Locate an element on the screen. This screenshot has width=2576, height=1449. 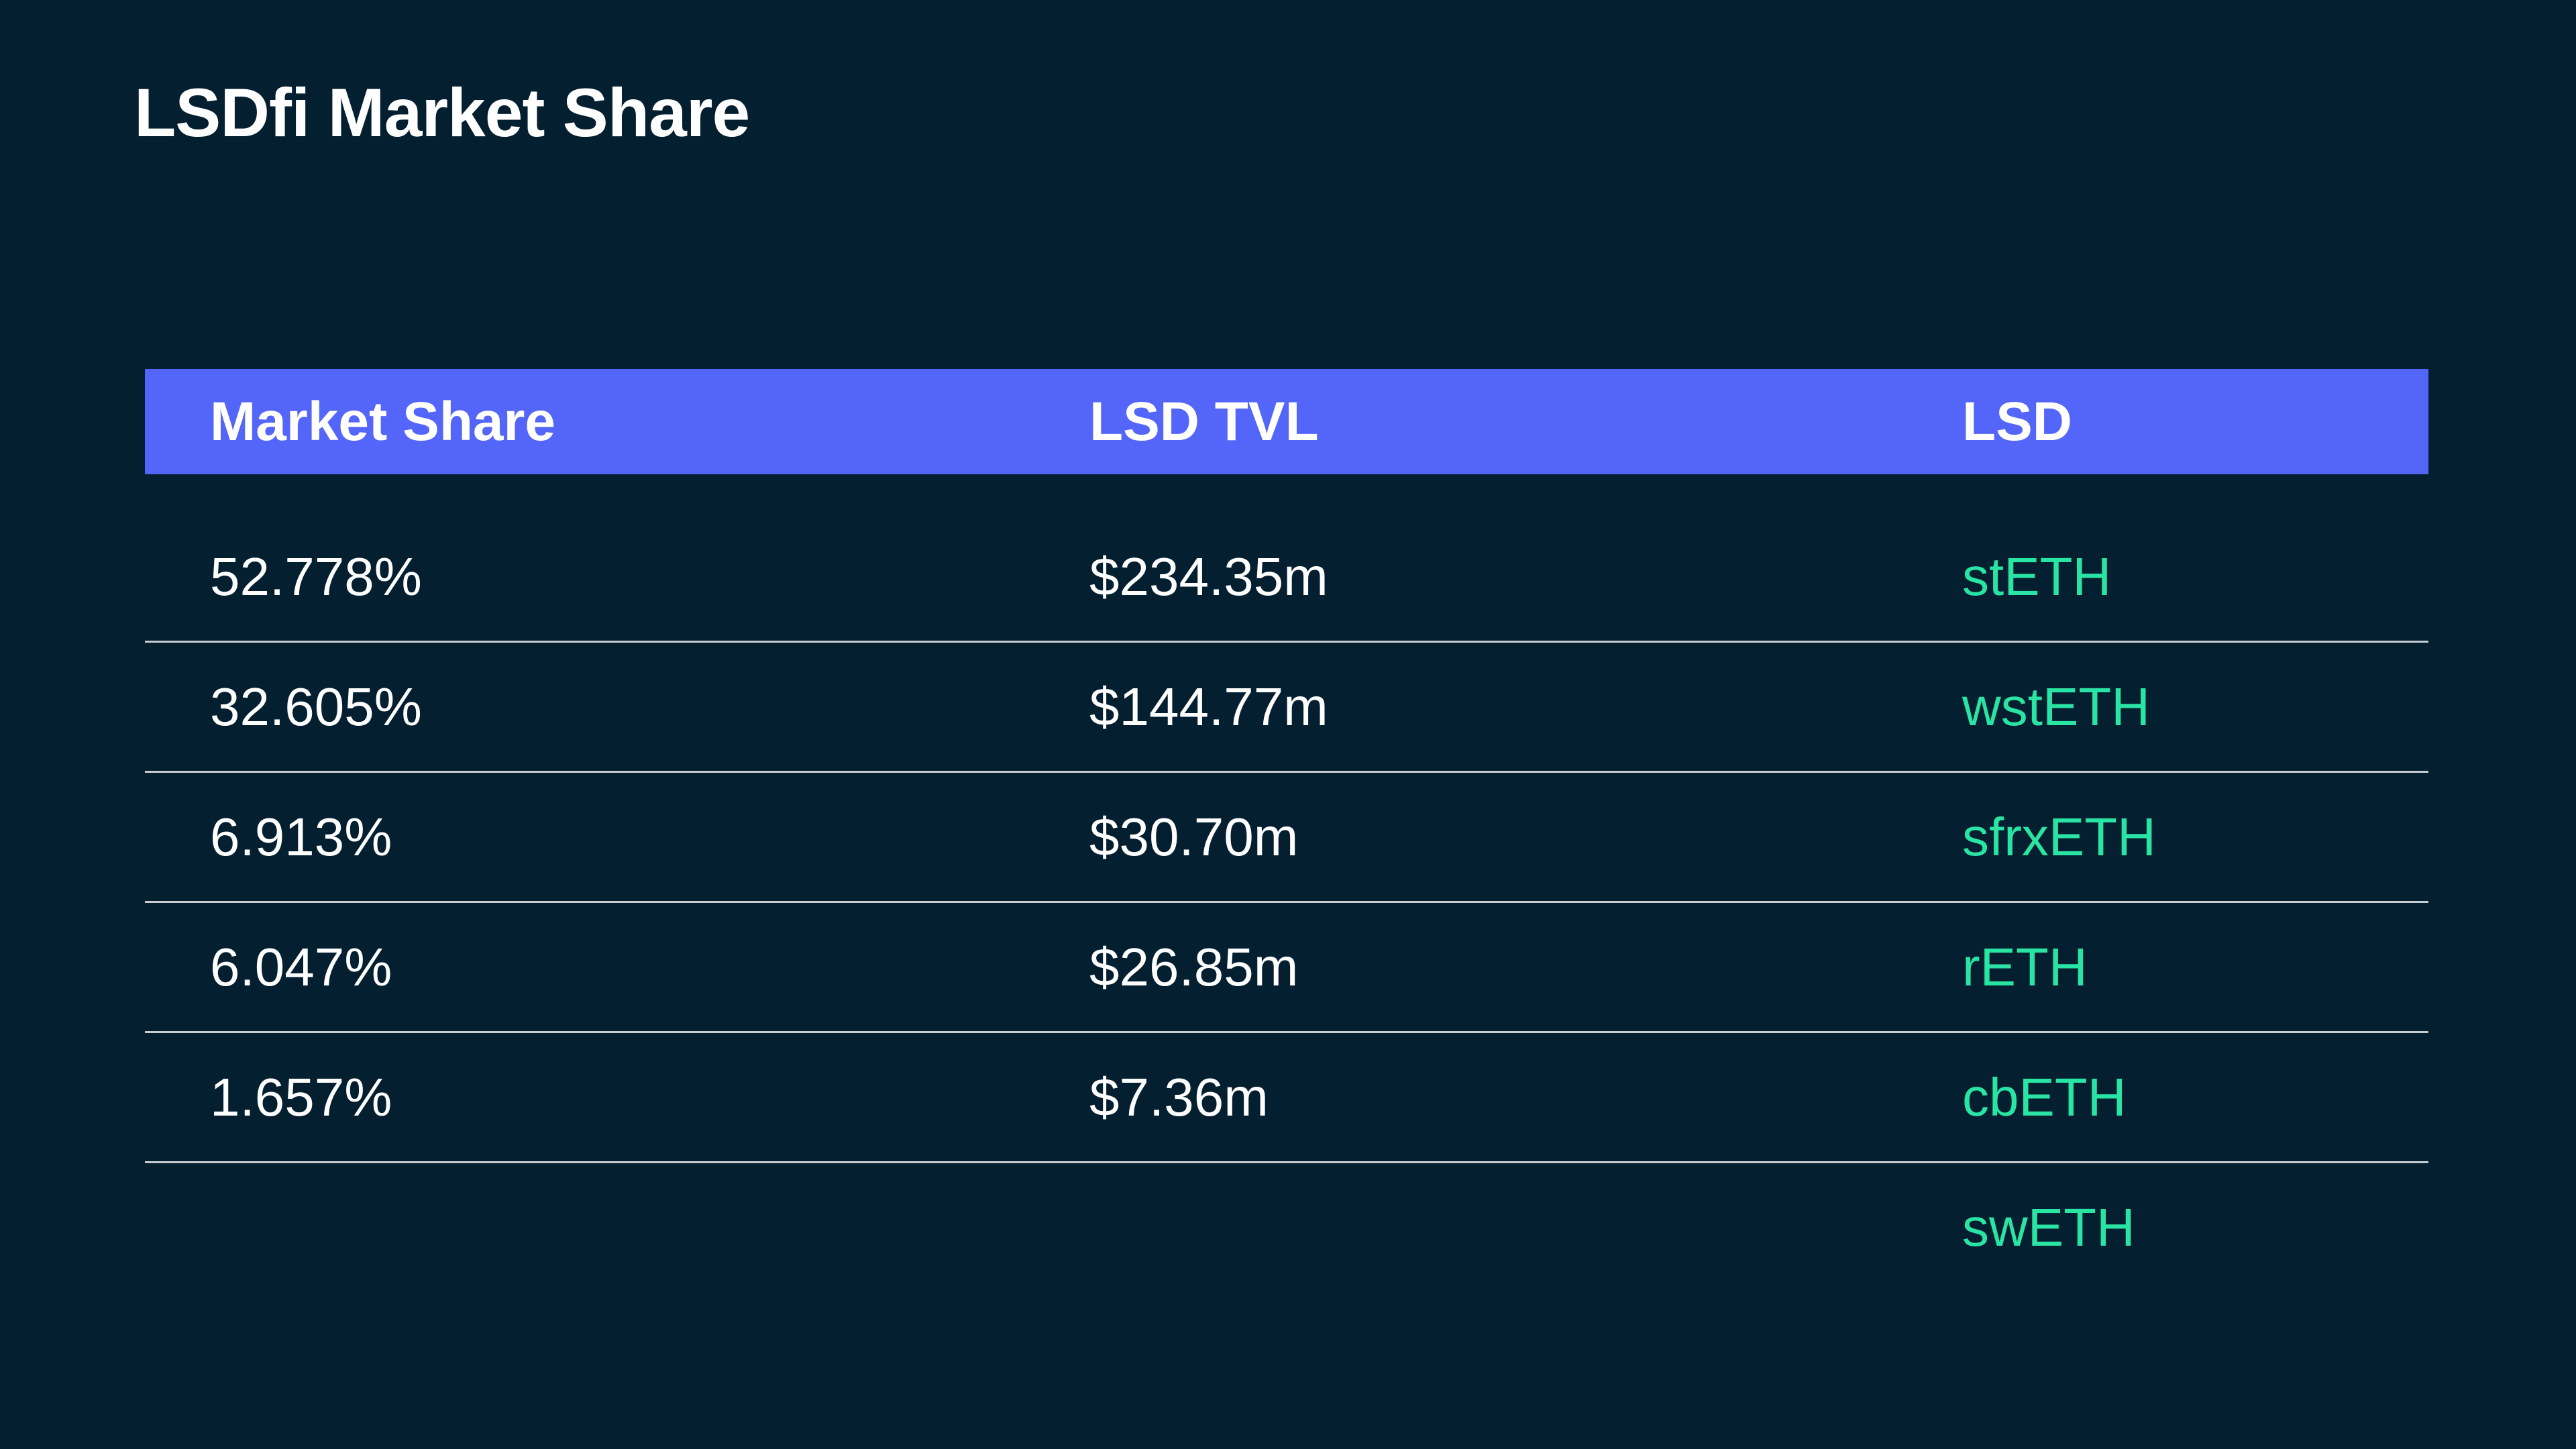
market-share-value: 1.657% is located at coordinates (301, 1097).